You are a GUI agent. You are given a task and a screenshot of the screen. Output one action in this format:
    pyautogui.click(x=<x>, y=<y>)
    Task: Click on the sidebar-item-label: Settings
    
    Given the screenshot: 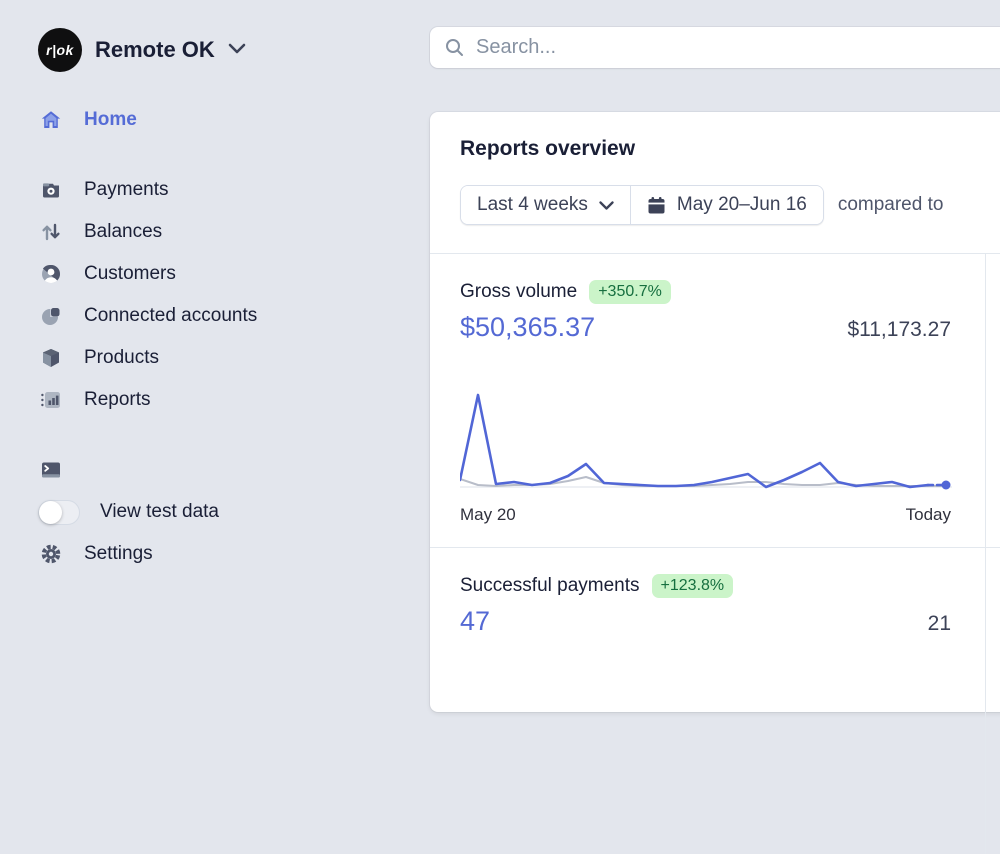 What is the action you would take?
    pyautogui.click(x=118, y=553)
    